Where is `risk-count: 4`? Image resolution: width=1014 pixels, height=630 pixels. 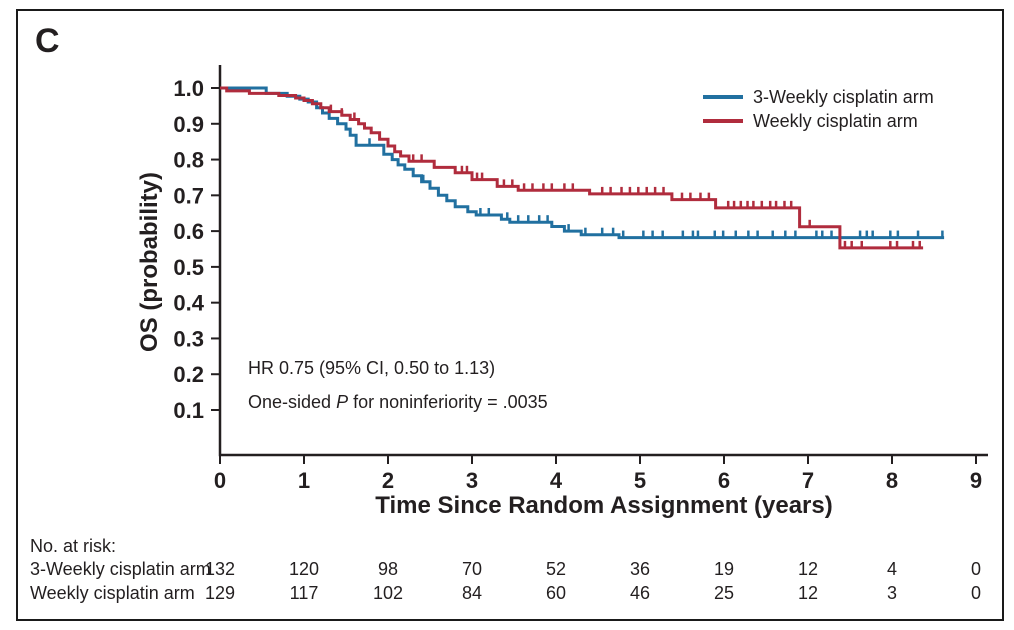 risk-count: 4 is located at coordinates (892, 569).